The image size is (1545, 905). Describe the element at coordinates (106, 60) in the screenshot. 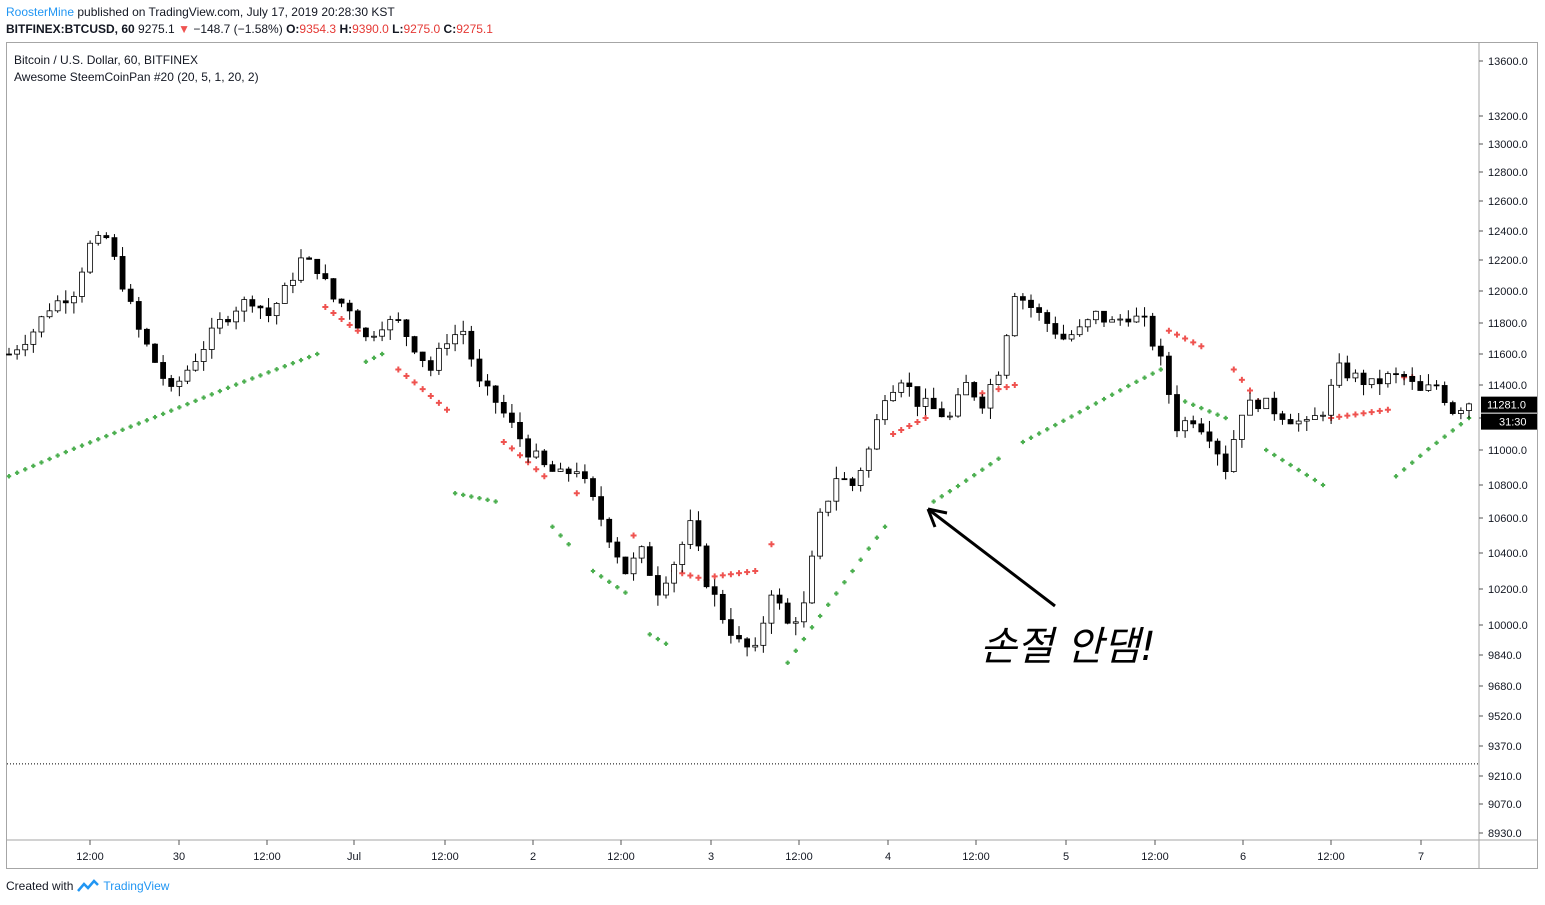

I see `chart-legend-title: Bitcoin / U.S. Dollar, 60, BITFINEX` at that location.